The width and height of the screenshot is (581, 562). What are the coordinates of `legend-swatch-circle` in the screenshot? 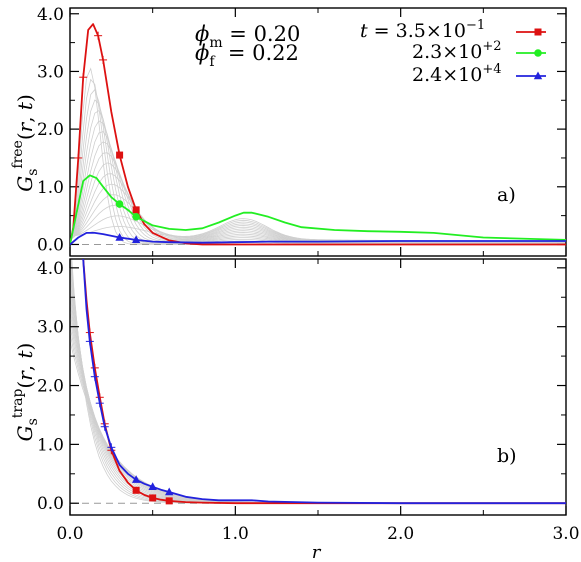 It's located at (538, 53).